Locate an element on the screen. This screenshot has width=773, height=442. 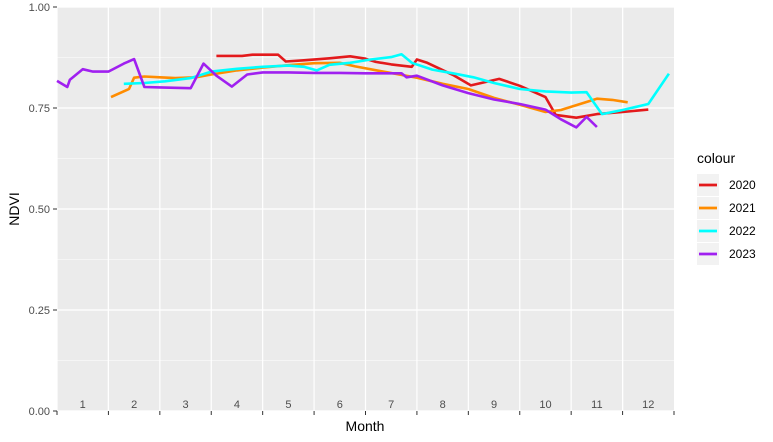
x-axis-title: Month is located at coordinates (365, 426).